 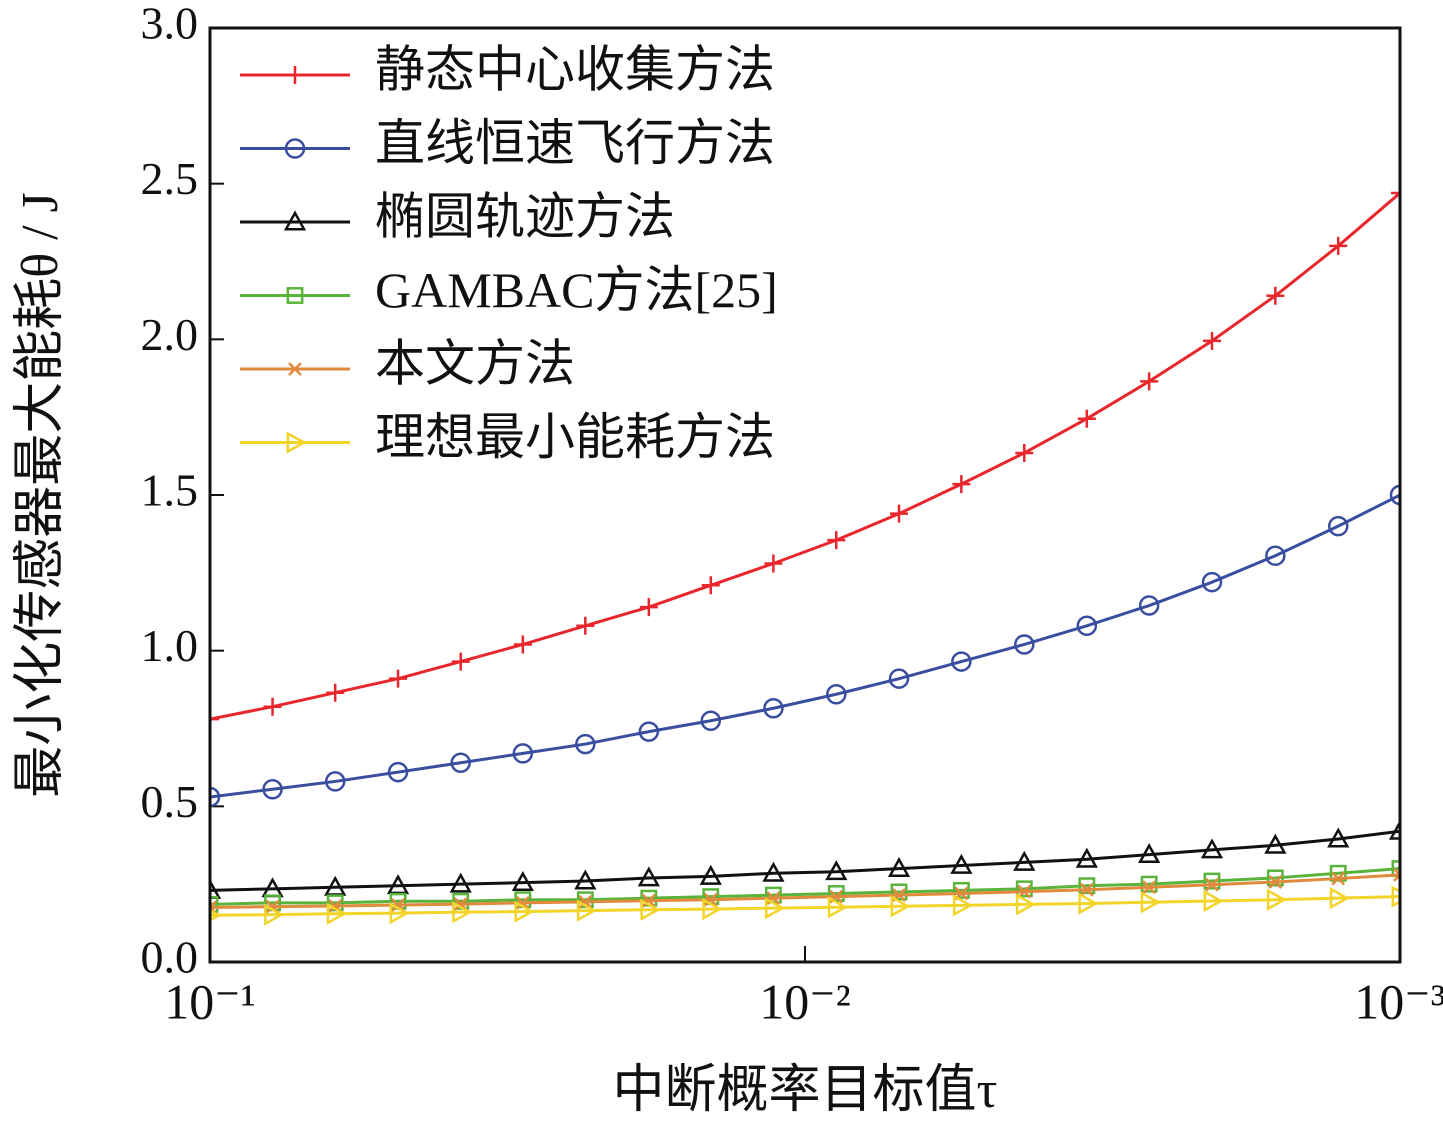 I want to click on y-tick-label: 1.0, so click(x=170, y=645).